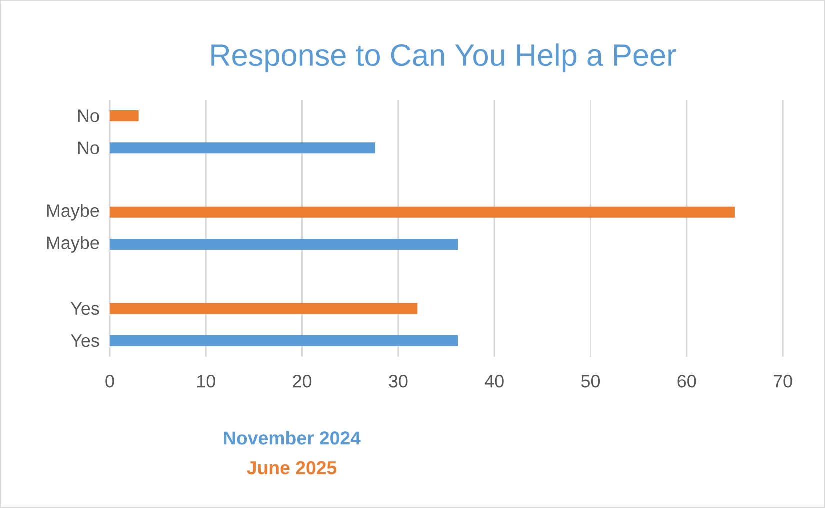  I want to click on x-tick-label: 10, so click(207, 381).